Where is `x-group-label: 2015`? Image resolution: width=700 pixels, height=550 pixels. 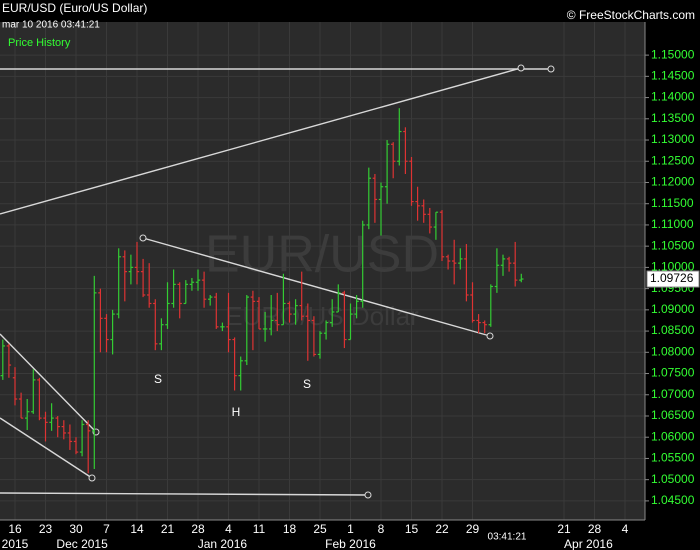
x-group-label: 2015 is located at coordinates (15, 543).